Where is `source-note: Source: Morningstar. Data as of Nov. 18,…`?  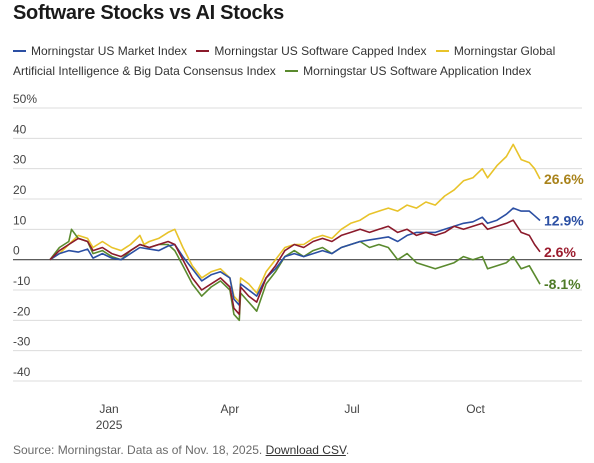
source-note: Source: Morningstar. Data as of Nov. 18,… is located at coordinates (181, 450).